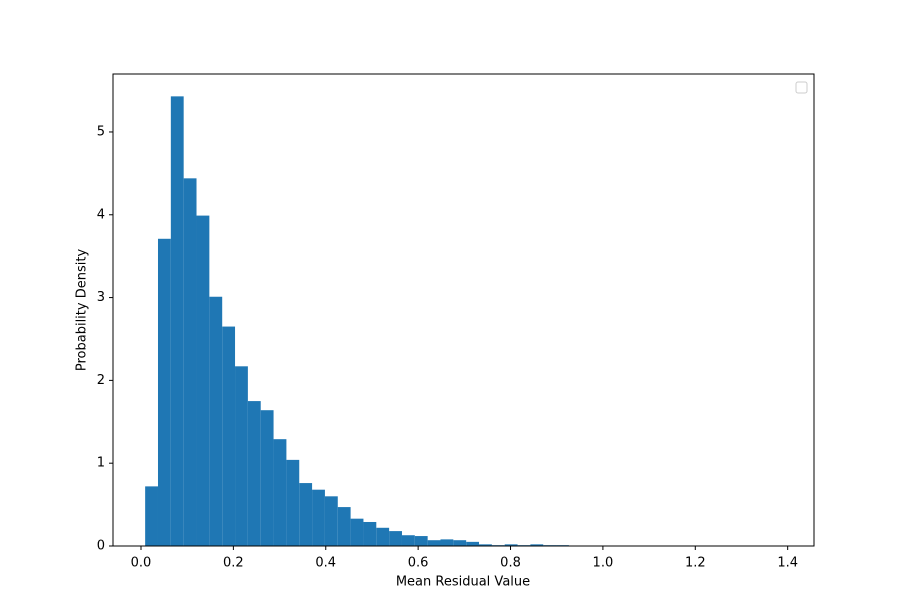 This screenshot has width=905, height=614. I want to click on x-tick-label: 1.2, so click(695, 563).